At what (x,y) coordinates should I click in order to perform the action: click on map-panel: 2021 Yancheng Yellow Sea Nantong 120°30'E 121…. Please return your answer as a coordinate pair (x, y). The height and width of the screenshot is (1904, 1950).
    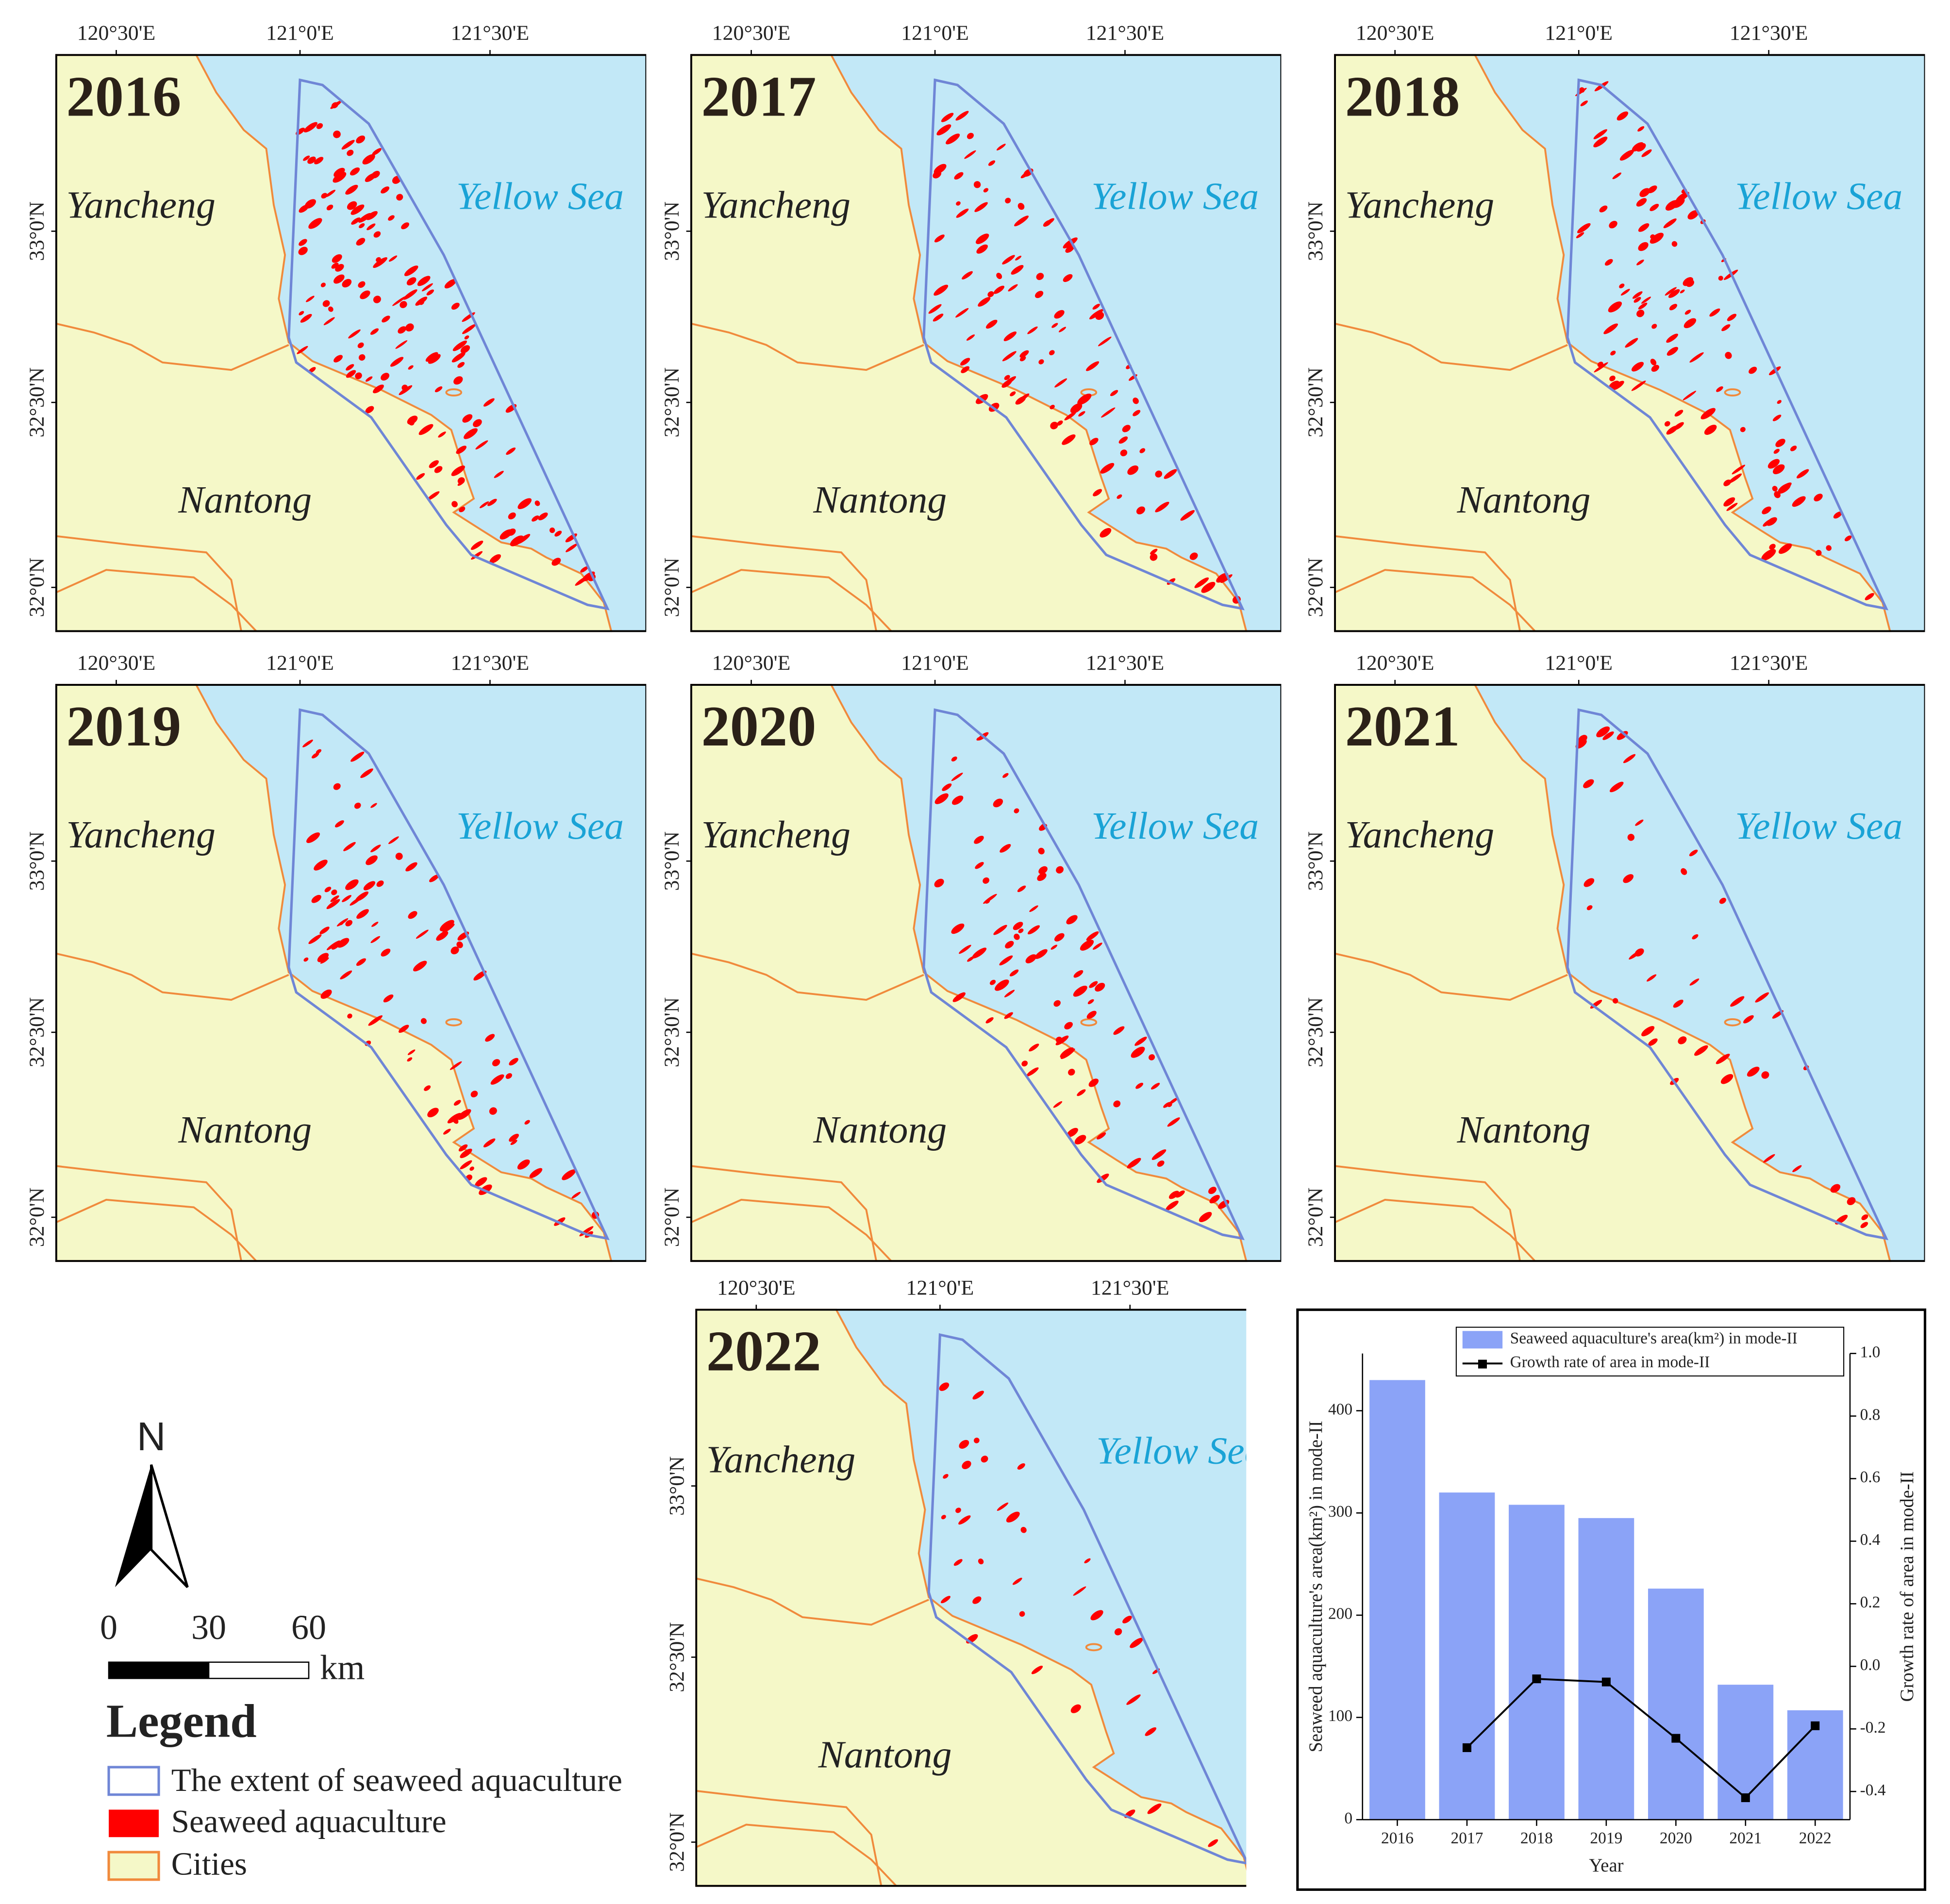
    Looking at the image, I should click on (1614, 957).